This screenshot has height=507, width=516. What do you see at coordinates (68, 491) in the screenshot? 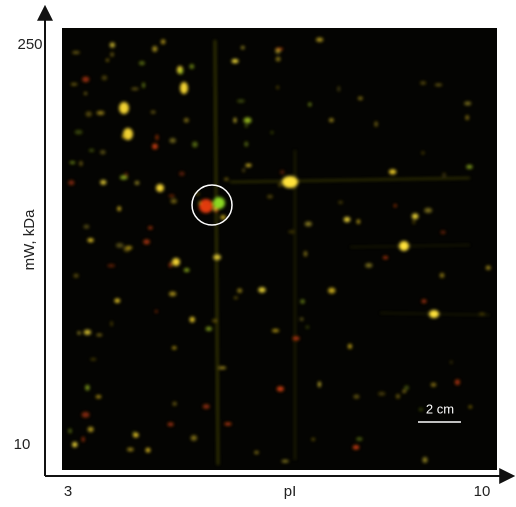
I see `x-left-label: 3` at bounding box center [68, 491].